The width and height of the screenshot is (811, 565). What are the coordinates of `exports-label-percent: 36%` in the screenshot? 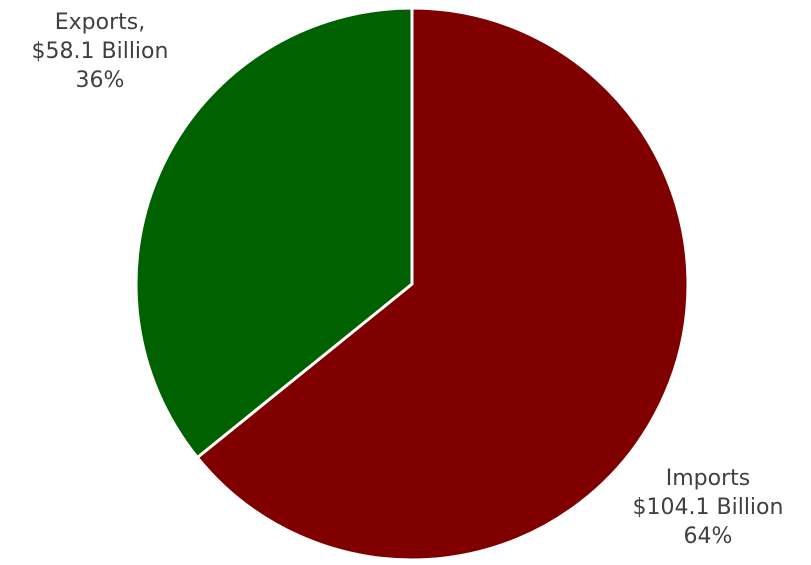 It's located at (100, 80).